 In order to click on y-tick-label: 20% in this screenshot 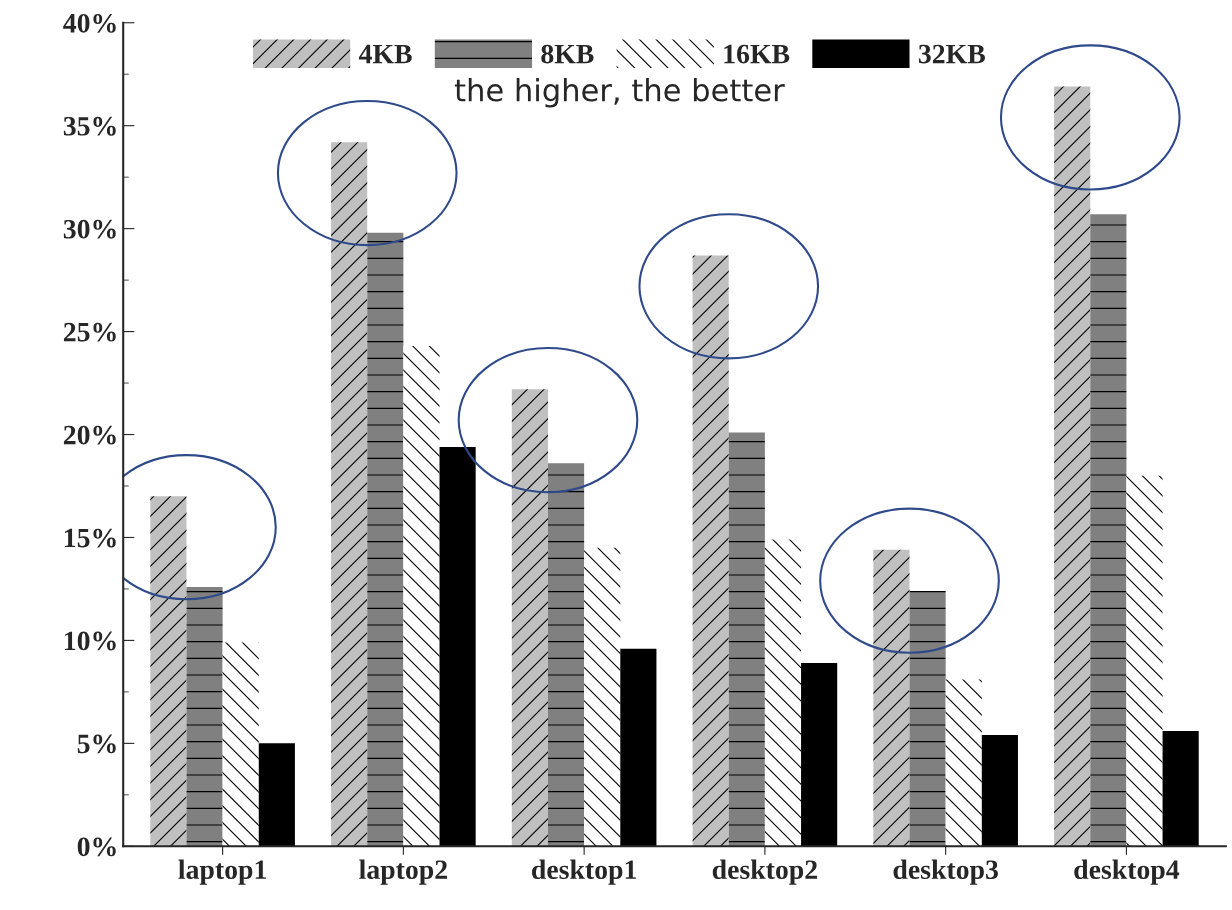, I will do `click(89, 435)`.